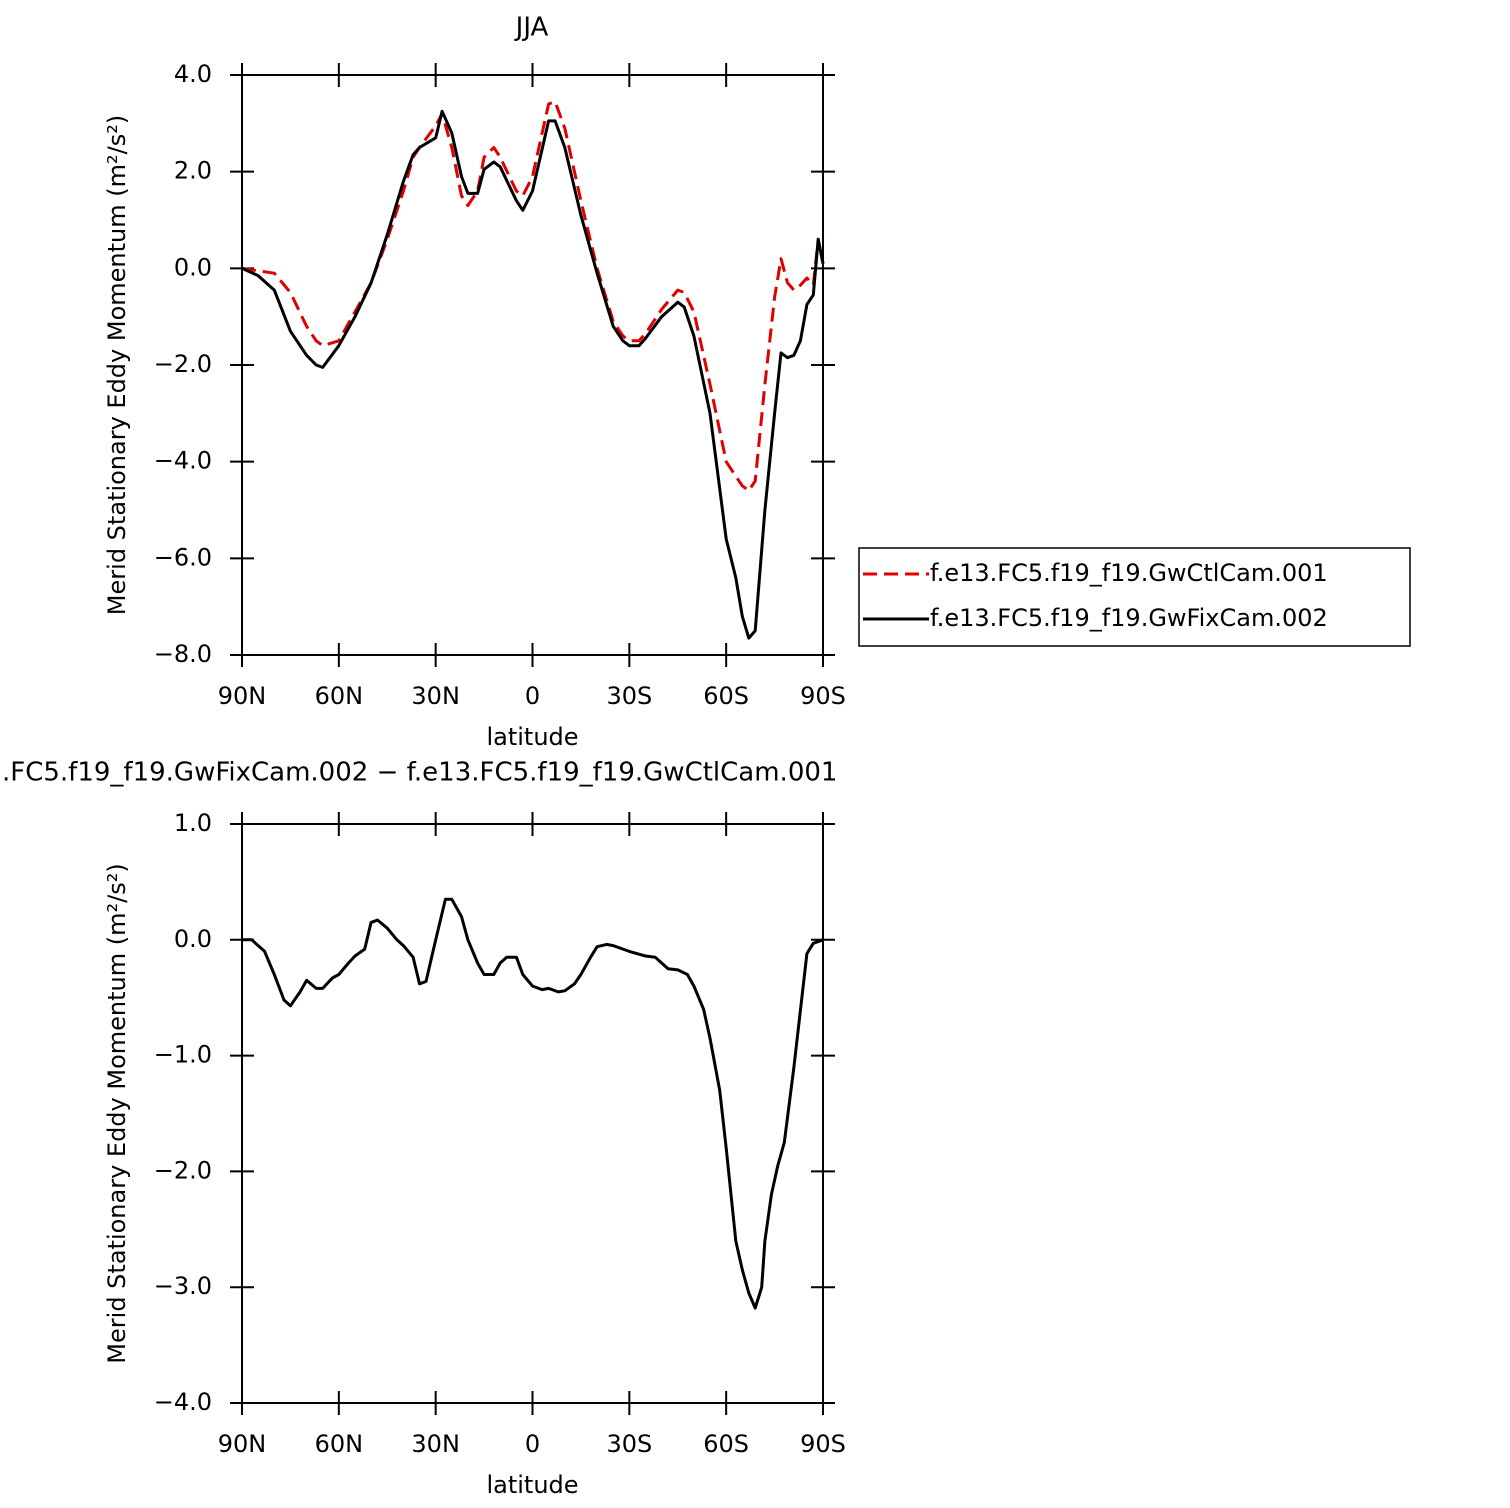 This screenshot has width=1510, height=1508. What do you see at coordinates (1134, 597) in the screenshot?
I see `legend-box` at bounding box center [1134, 597].